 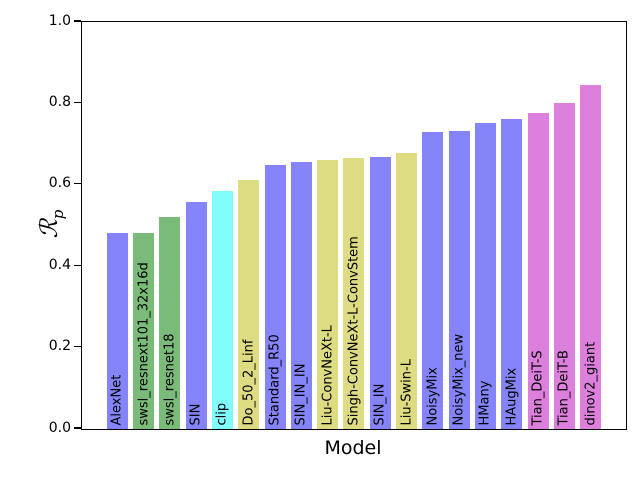 I want to click on y-tick-label: 1.0, so click(x=59, y=20).